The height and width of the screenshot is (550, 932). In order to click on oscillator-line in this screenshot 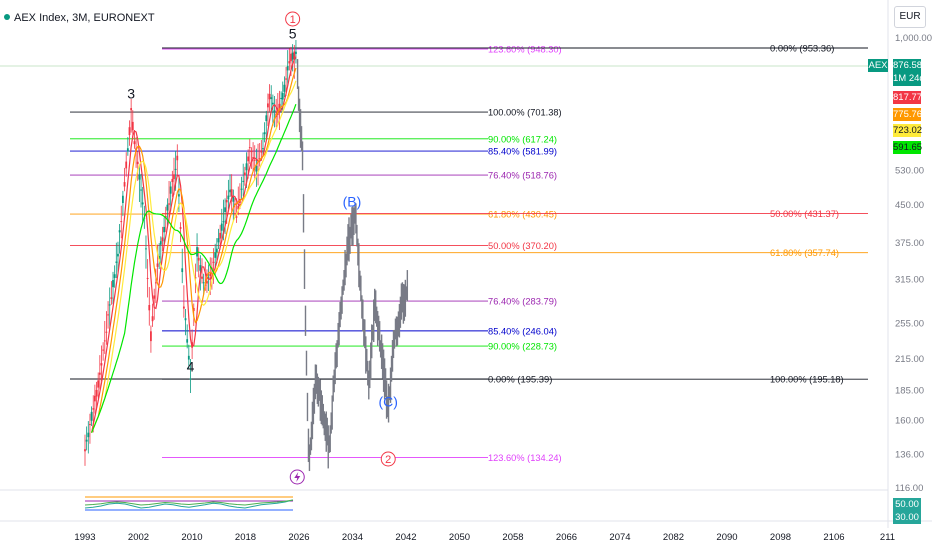, I will do `click(189, 504)`.